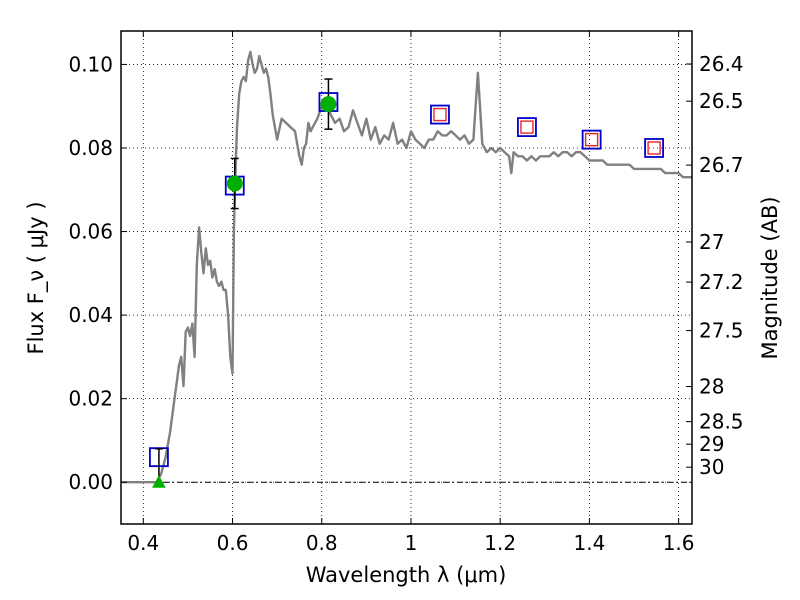 This screenshot has height=600, width=800. Describe the element at coordinates (721, 64) in the screenshot. I see `y2-tick-label: 26.4` at that location.